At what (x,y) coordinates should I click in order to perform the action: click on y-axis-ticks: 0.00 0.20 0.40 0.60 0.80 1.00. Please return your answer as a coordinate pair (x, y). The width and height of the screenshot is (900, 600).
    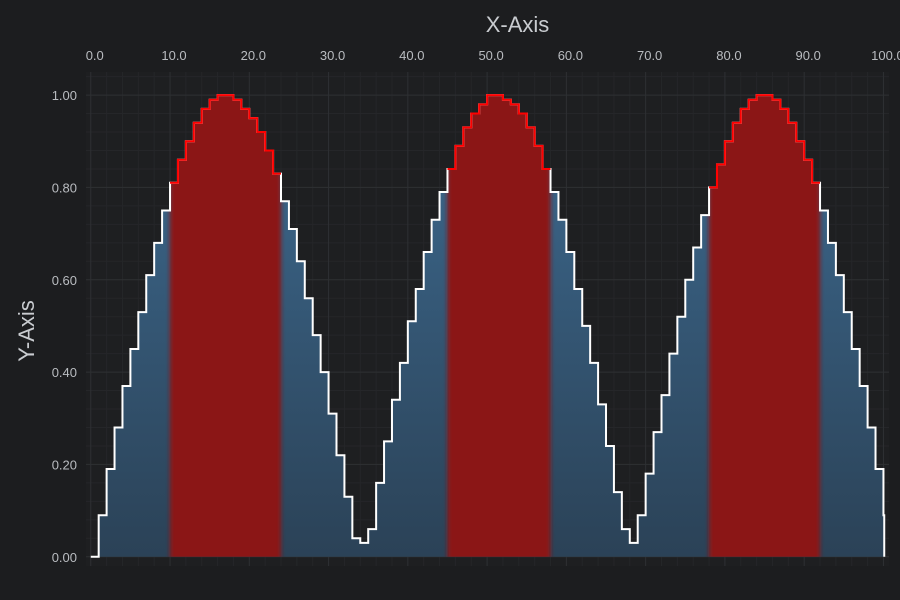
    Looking at the image, I should click on (64, 326).